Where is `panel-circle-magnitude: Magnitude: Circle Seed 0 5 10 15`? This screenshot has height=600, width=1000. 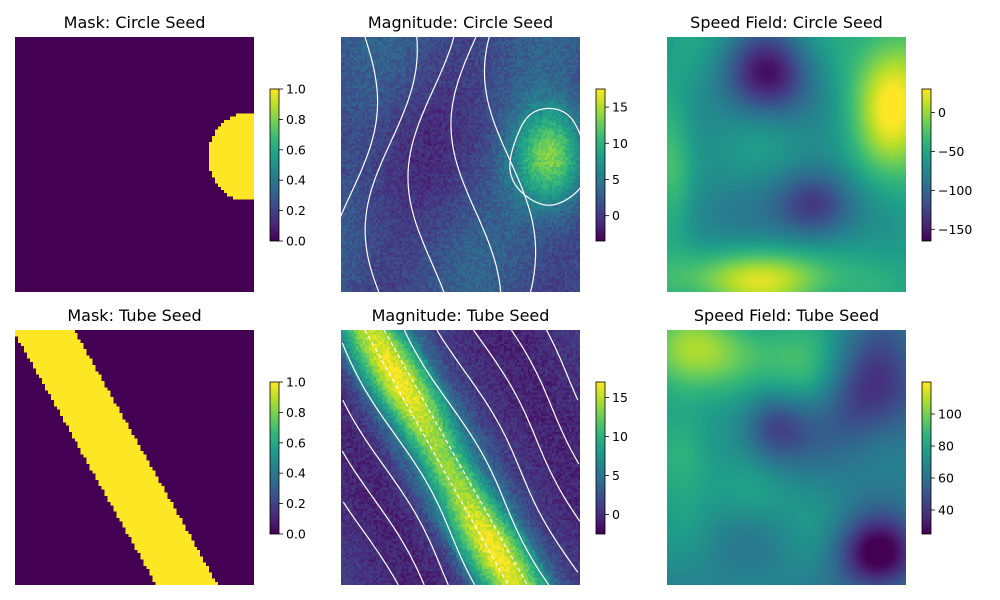 panel-circle-magnitude: Magnitude: Circle Seed 0 5 10 15 is located at coordinates (476, 153).